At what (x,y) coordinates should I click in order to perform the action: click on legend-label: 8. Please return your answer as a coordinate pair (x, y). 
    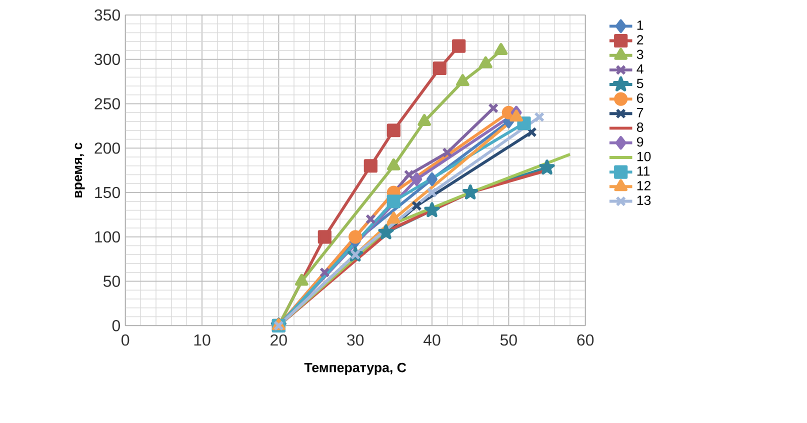
    Looking at the image, I should click on (640, 127).